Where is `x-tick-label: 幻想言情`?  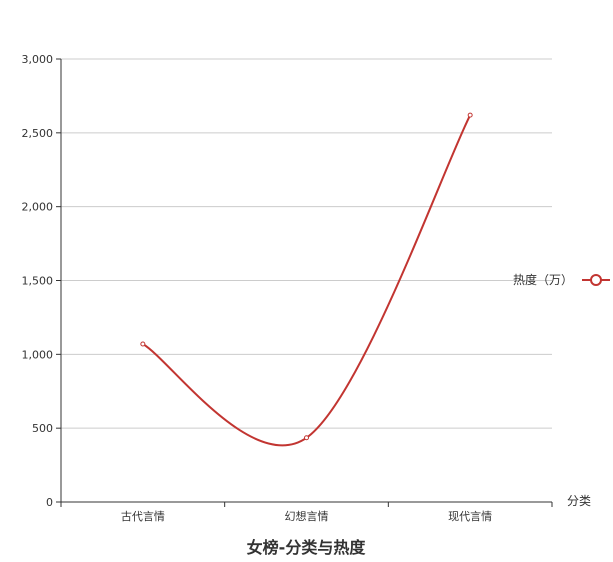 x-tick-label: 幻想言情 is located at coordinates (307, 516).